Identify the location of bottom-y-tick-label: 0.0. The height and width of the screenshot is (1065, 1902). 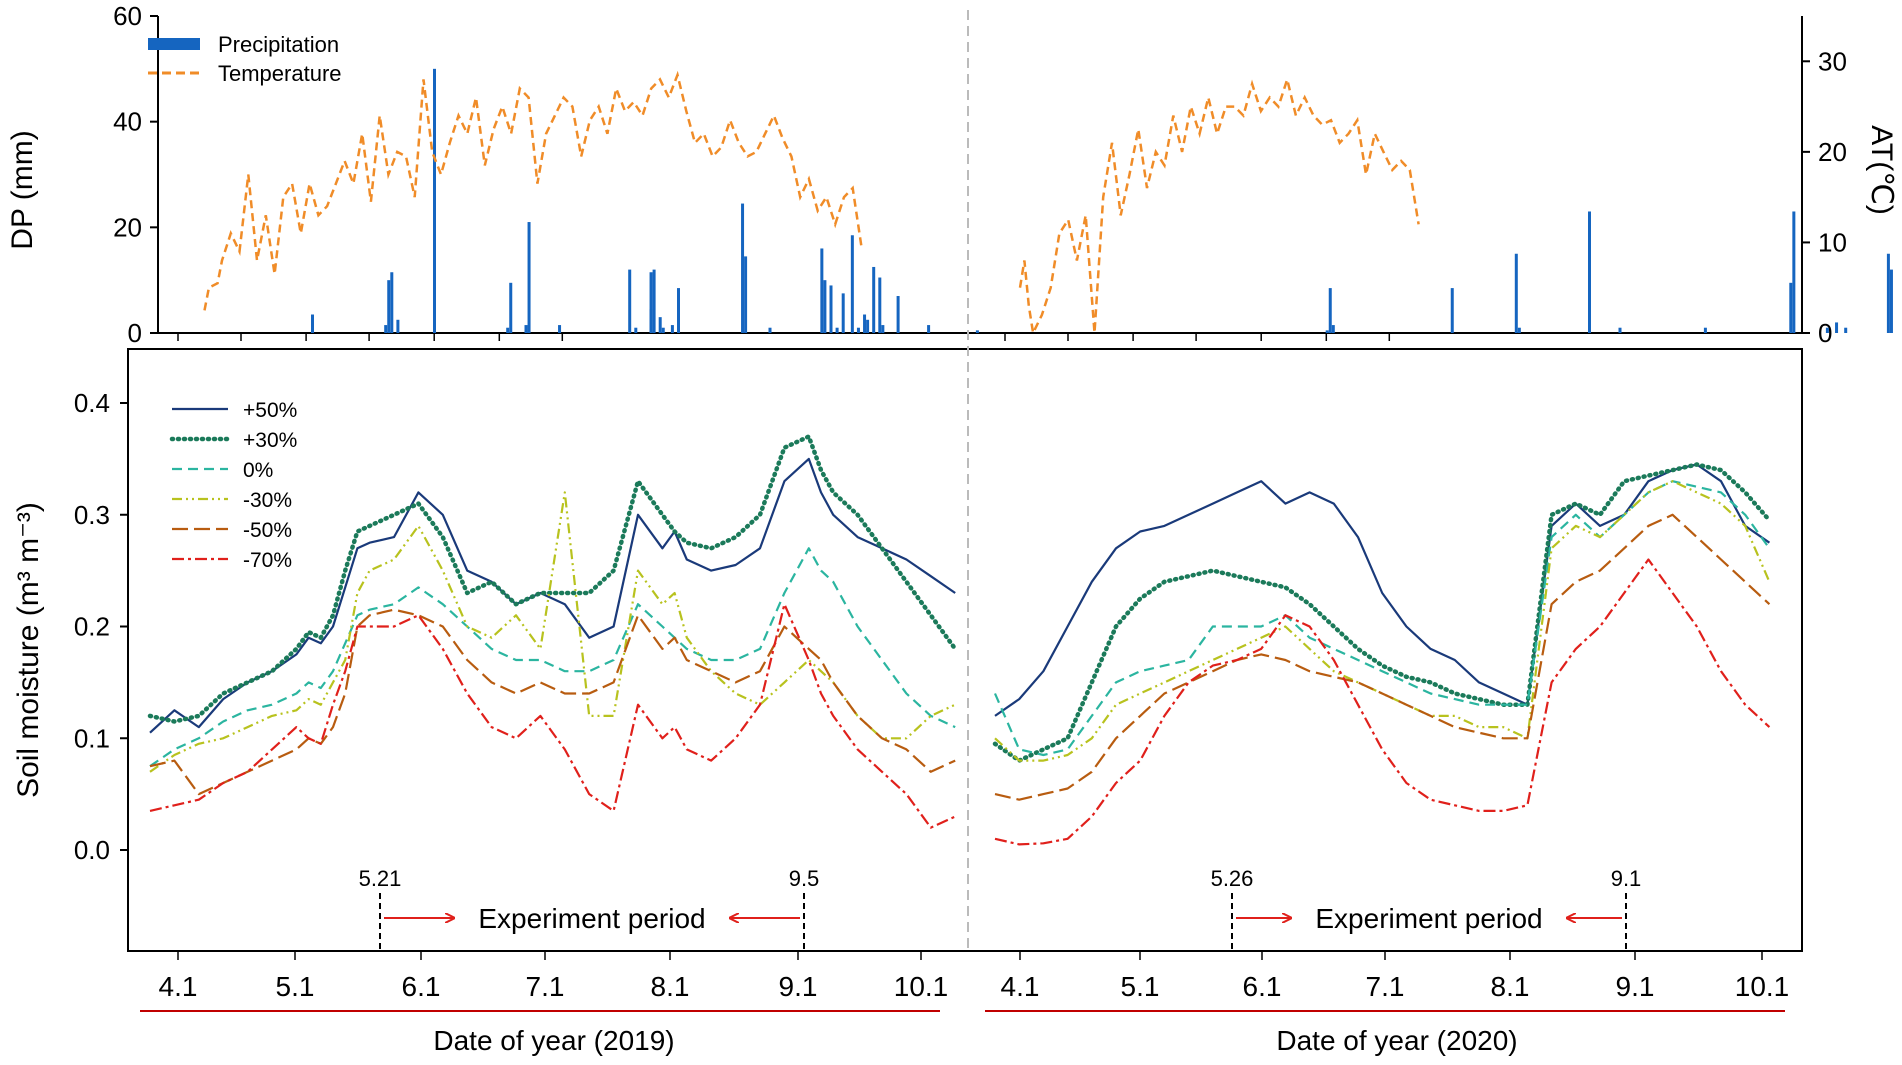
(92, 850).